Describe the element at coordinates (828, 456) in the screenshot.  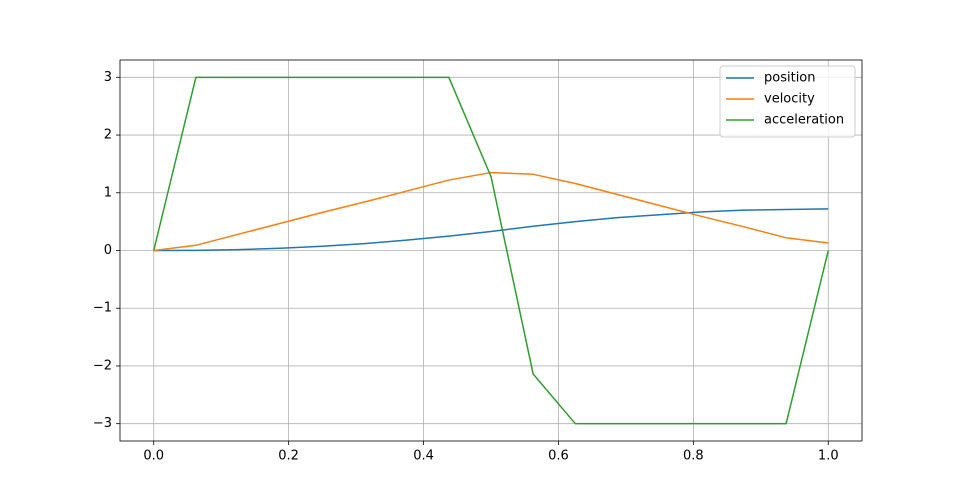
I see `x-tick-label: 1.0` at that location.